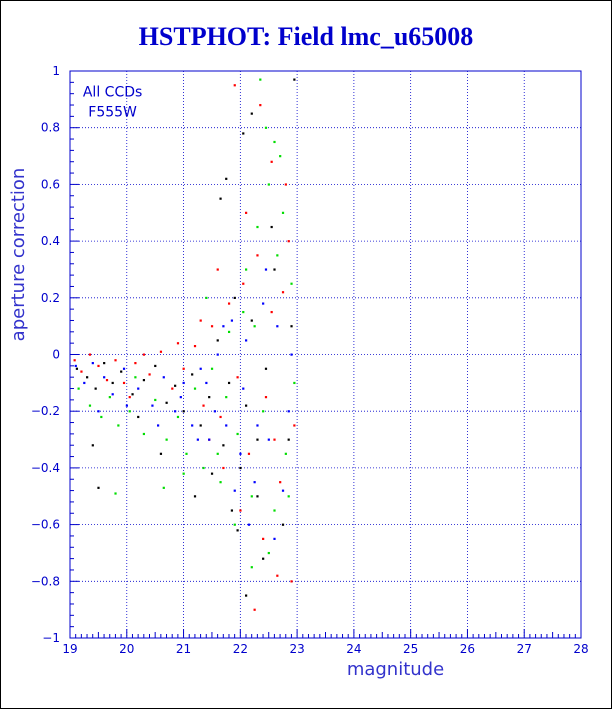  I want to click on x-tick-label: 21, so click(183, 649).